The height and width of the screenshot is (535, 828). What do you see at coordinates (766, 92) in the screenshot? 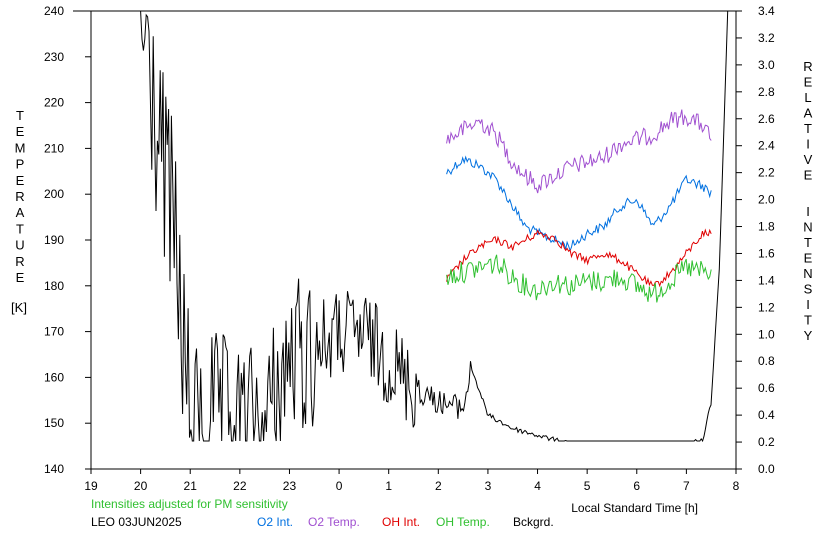
I see `right-tick-label: 2.8` at bounding box center [766, 92].